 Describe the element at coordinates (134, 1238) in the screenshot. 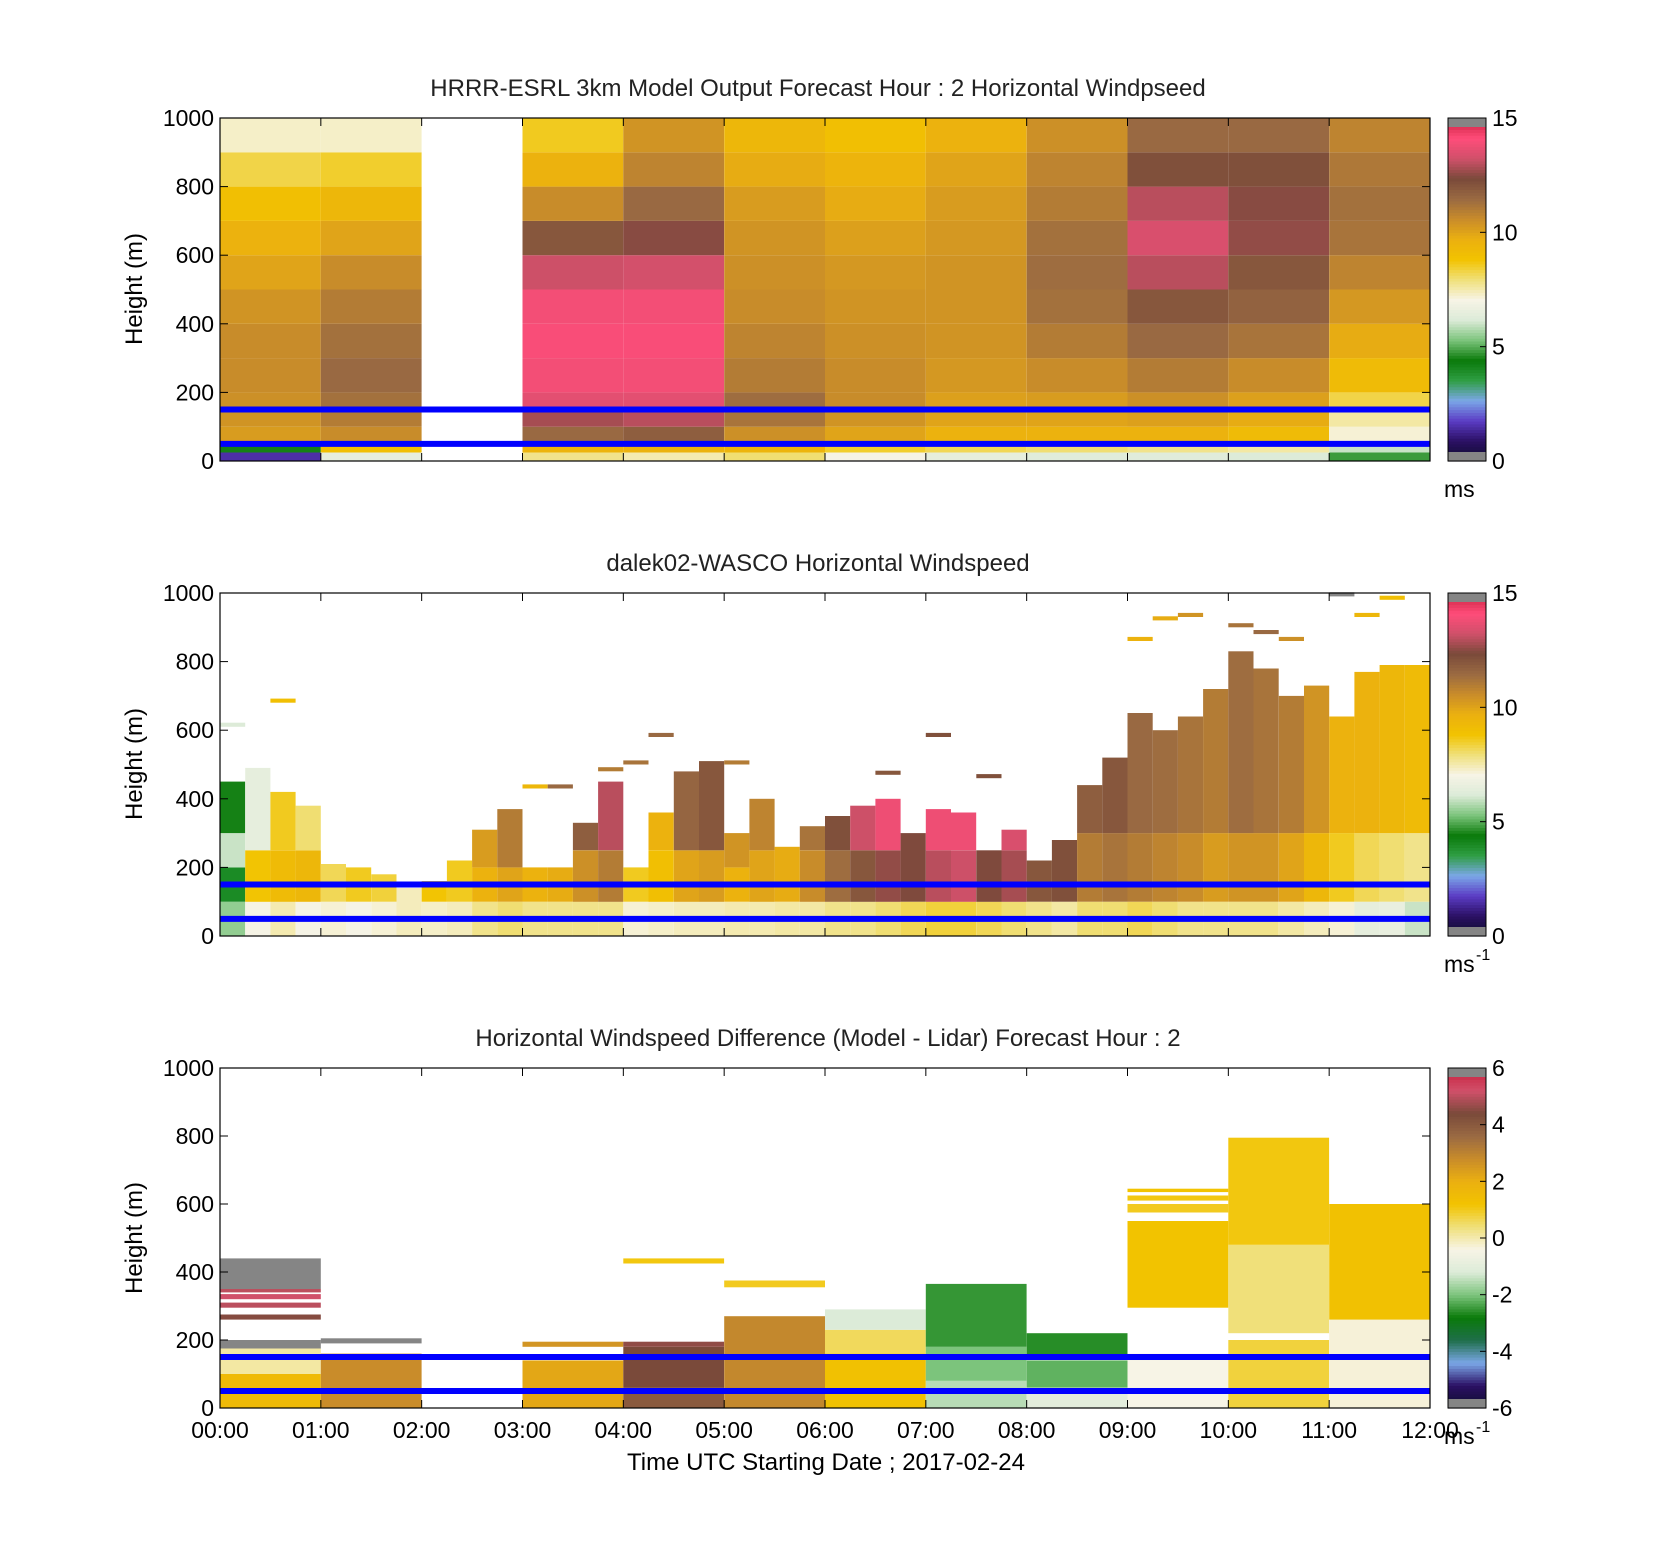

I see `panel-difference-ylabel: Height (m)` at that location.